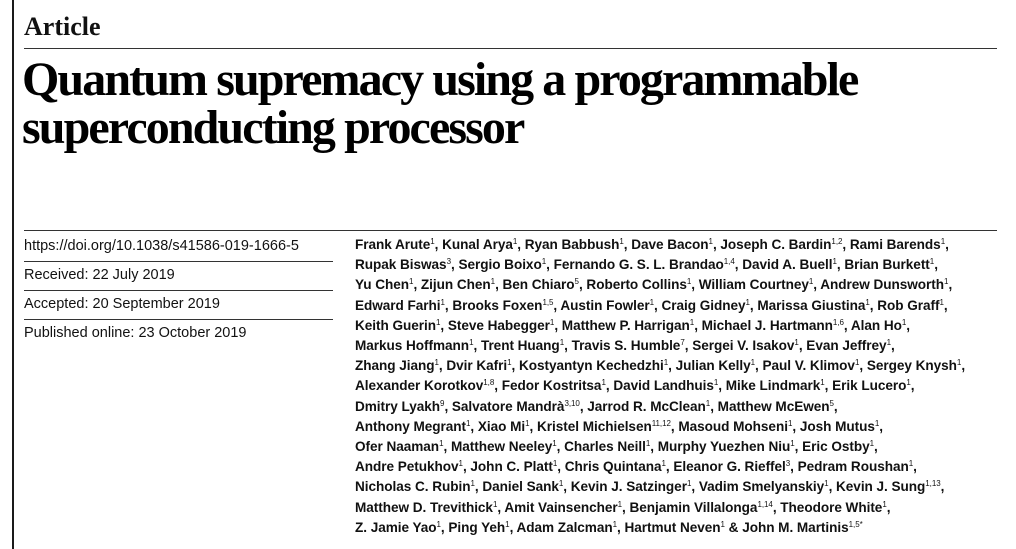 The width and height of the screenshot is (1016, 549). Describe the element at coordinates (477, 527) in the screenshot. I see `author-name: Ping Yeh` at that location.